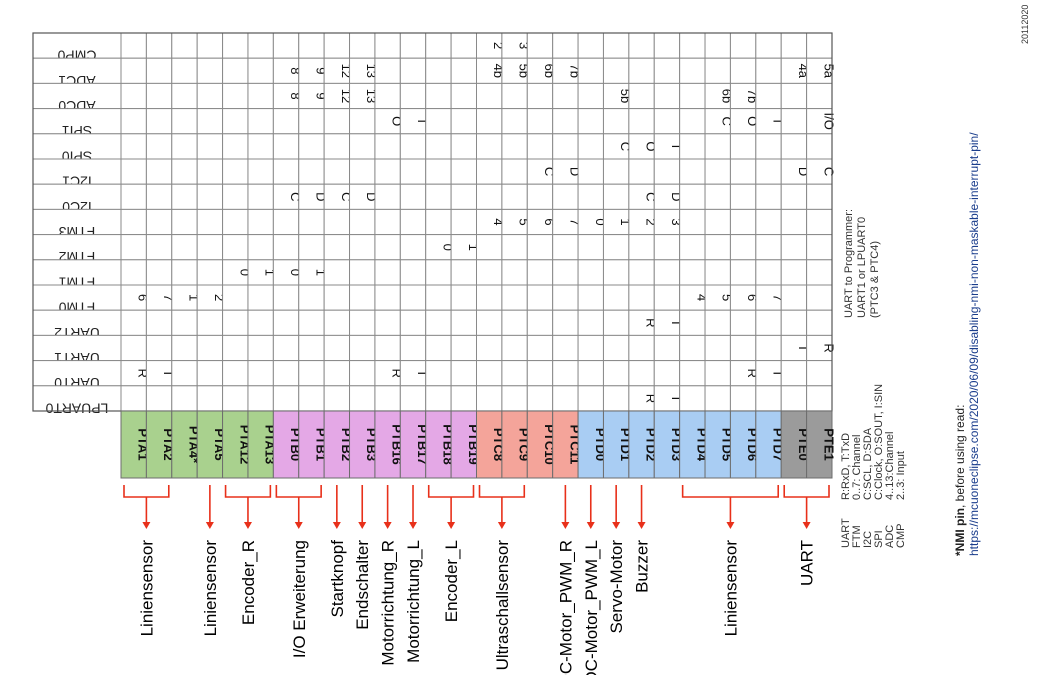 The image size is (1038, 675). I want to click on function-bracket: Liniensensor, so click(730, 561).